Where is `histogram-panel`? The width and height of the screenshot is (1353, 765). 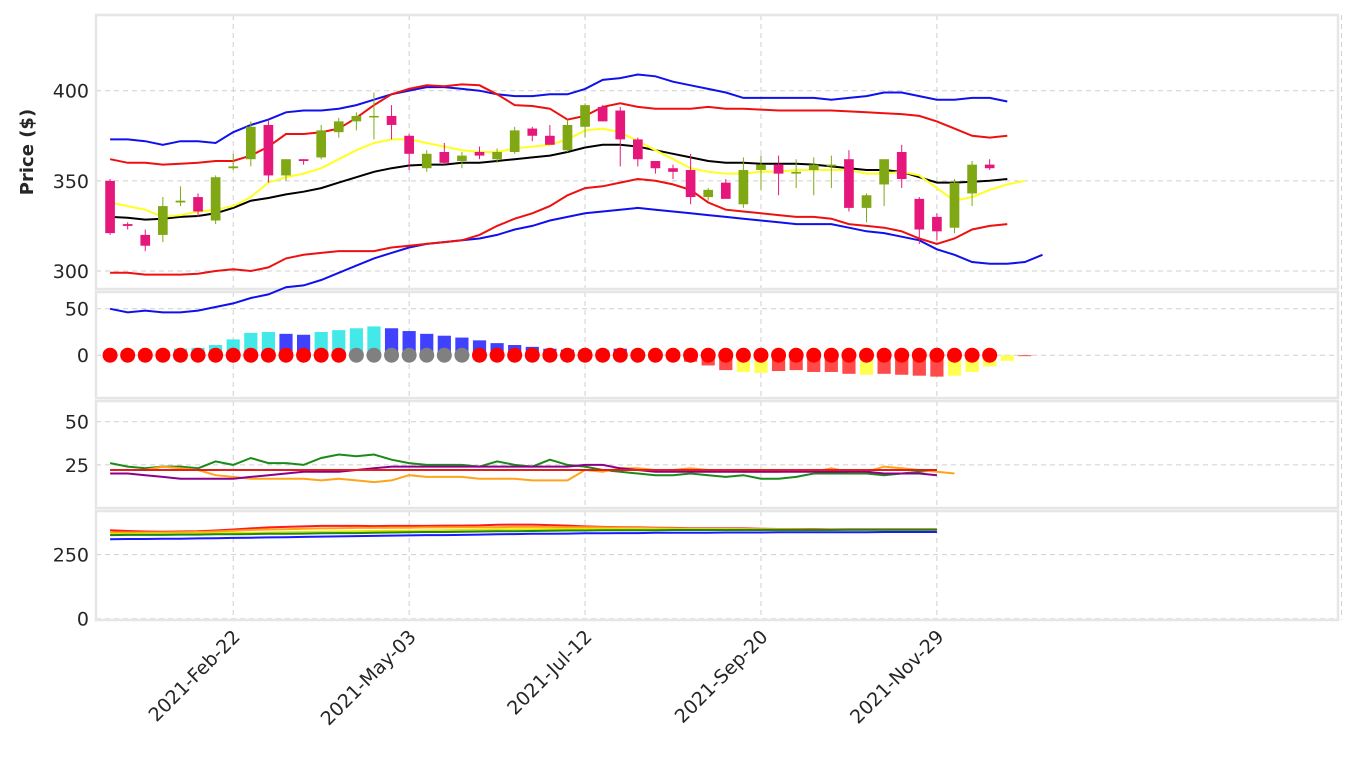
histogram-panel is located at coordinates (567, 351).